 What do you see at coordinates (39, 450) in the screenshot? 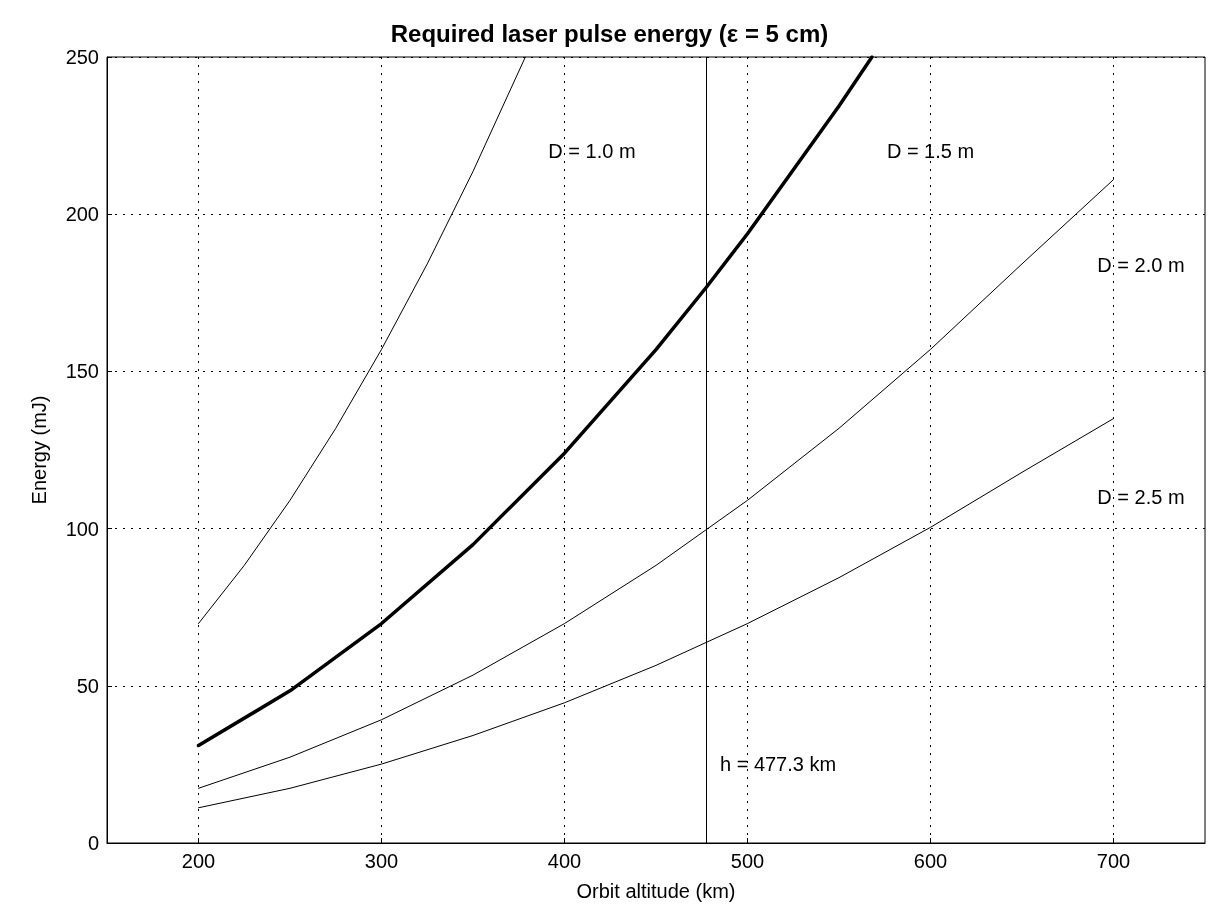
I see `y-axis-title: Energy (mJ)` at bounding box center [39, 450].